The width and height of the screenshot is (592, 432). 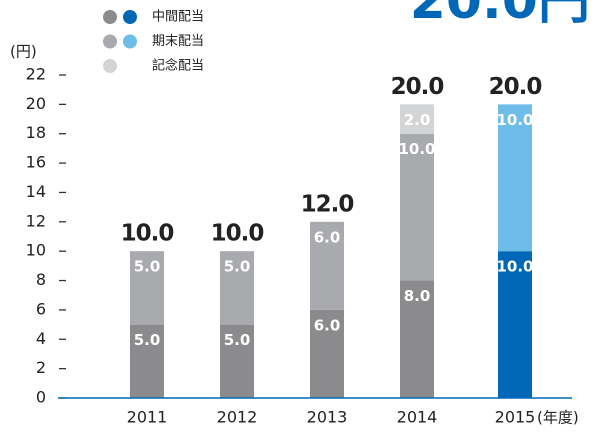 I want to click on y-tick-label: 14, so click(x=36, y=191).